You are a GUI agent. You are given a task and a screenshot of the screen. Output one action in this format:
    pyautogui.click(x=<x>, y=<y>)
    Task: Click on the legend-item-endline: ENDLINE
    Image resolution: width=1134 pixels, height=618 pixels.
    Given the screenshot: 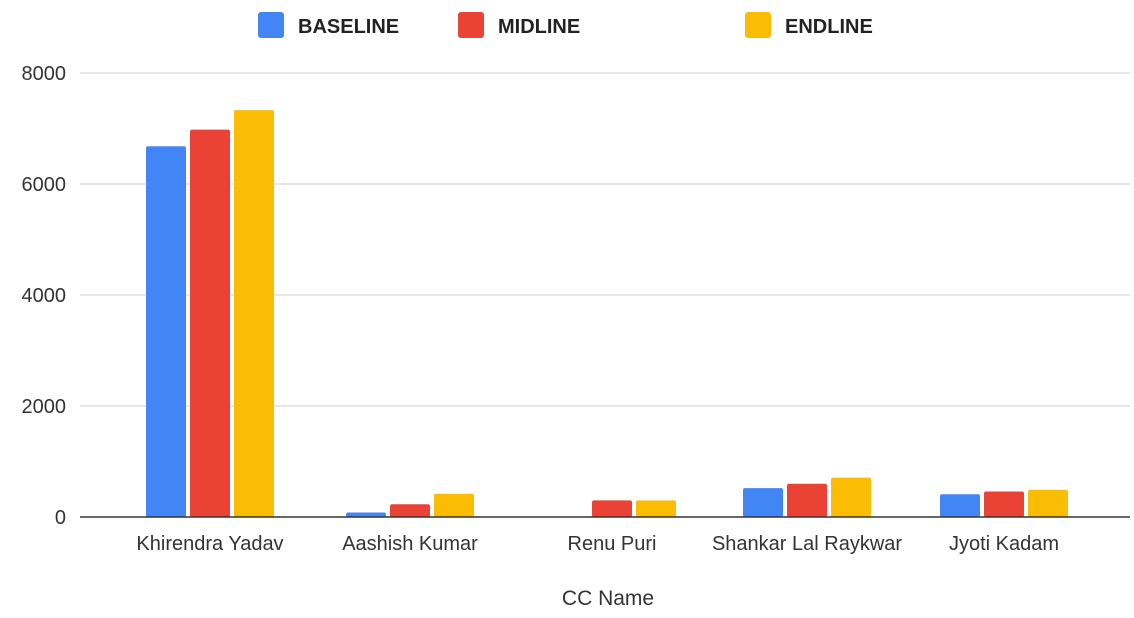 What is the action you would take?
    pyautogui.click(x=809, y=25)
    